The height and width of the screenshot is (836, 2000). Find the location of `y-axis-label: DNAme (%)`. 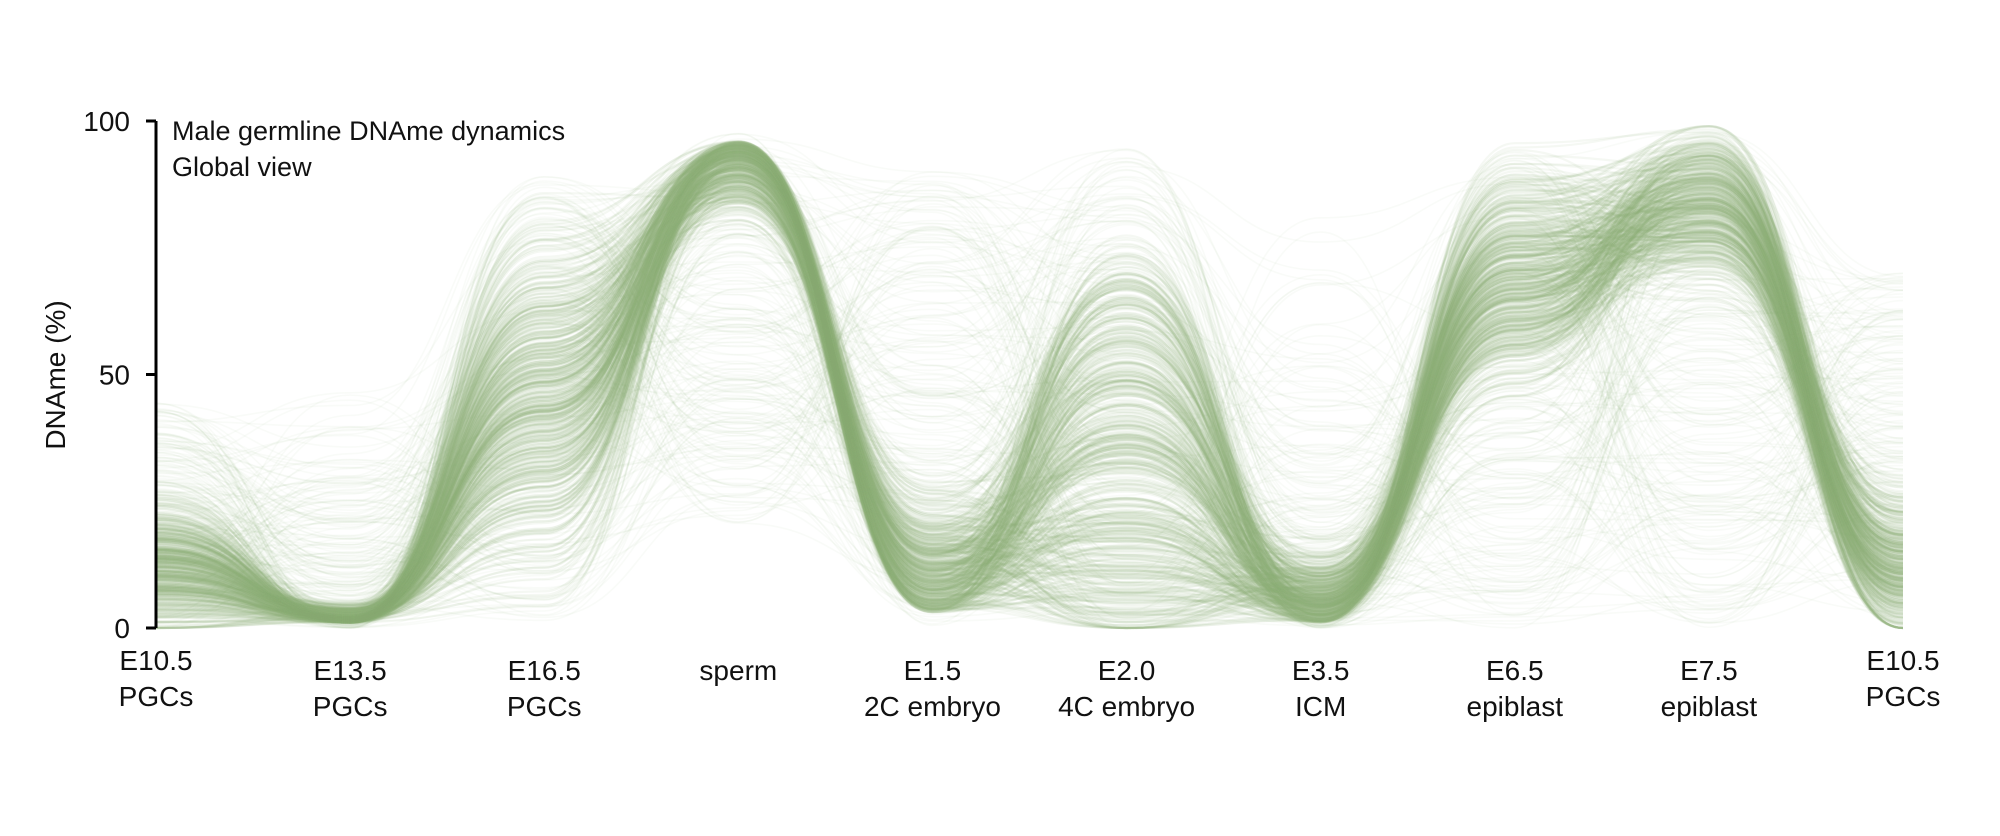

y-axis-label: DNAme (%) is located at coordinates (55, 374).